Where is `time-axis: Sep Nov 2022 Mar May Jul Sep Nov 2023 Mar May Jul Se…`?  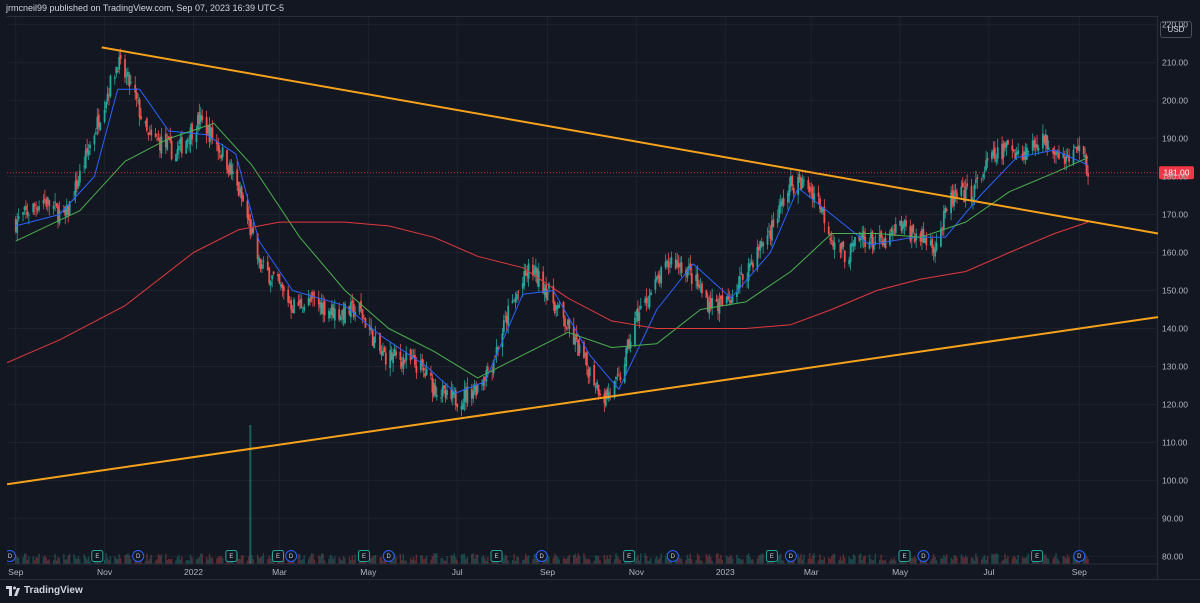
time-axis: Sep Nov 2022 Mar May Jul Sep Nov 2023 Mar May Jul Se… is located at coordinates (582, 570).